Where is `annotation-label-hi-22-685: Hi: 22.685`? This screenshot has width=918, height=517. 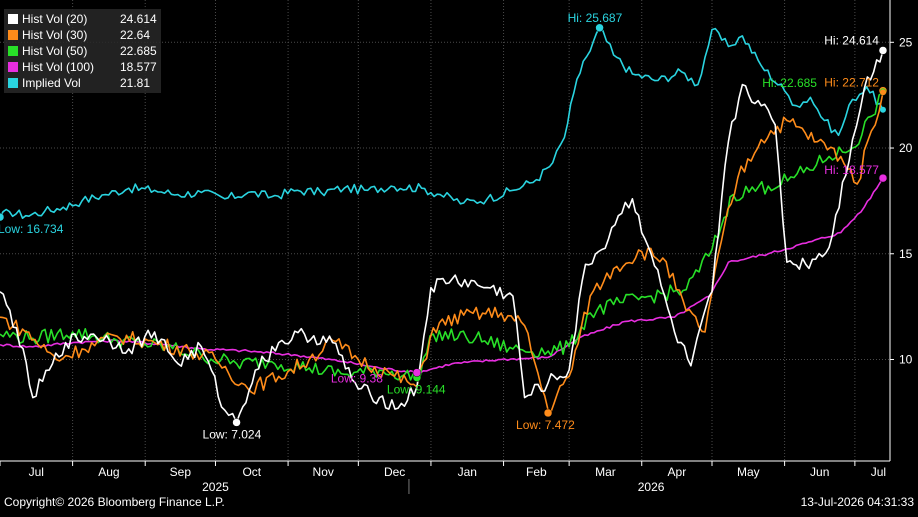
annotation-label-hi-22-685: Hi: 22.685 is located at coordinates (789, 83).